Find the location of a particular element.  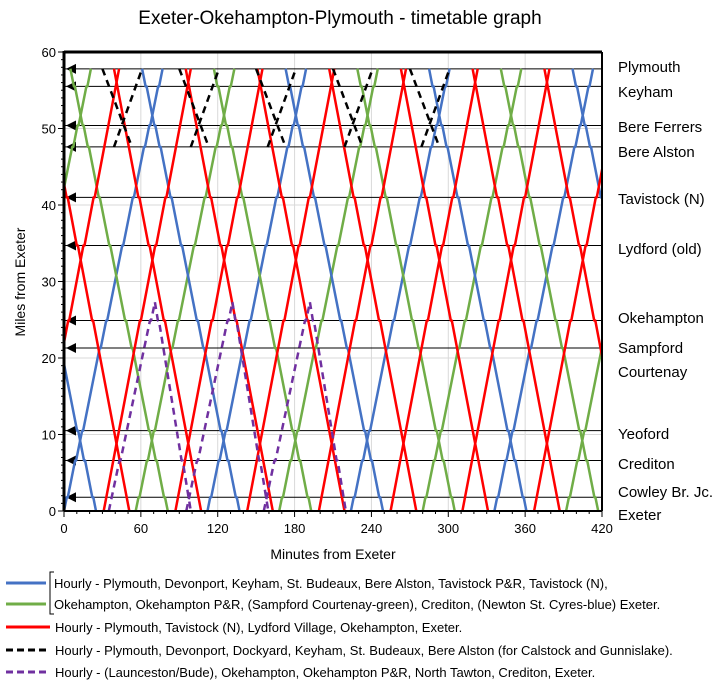

x-tick-label: 240 is located at coordinates (372, 528).